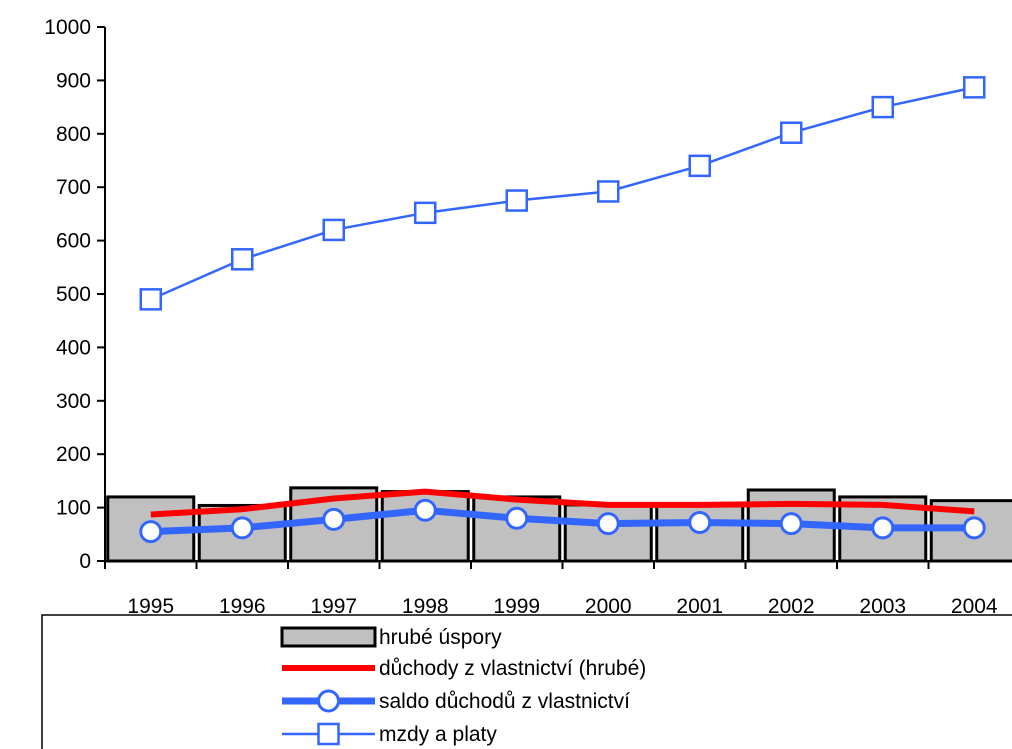  I want to click on y-tick-label: 900, so click(73, 80).